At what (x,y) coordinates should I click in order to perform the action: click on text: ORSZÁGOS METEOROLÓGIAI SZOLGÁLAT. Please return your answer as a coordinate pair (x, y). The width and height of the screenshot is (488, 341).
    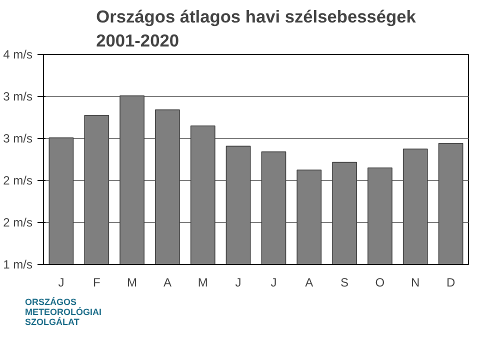
    Looking at the image, I should click on (63, 312).